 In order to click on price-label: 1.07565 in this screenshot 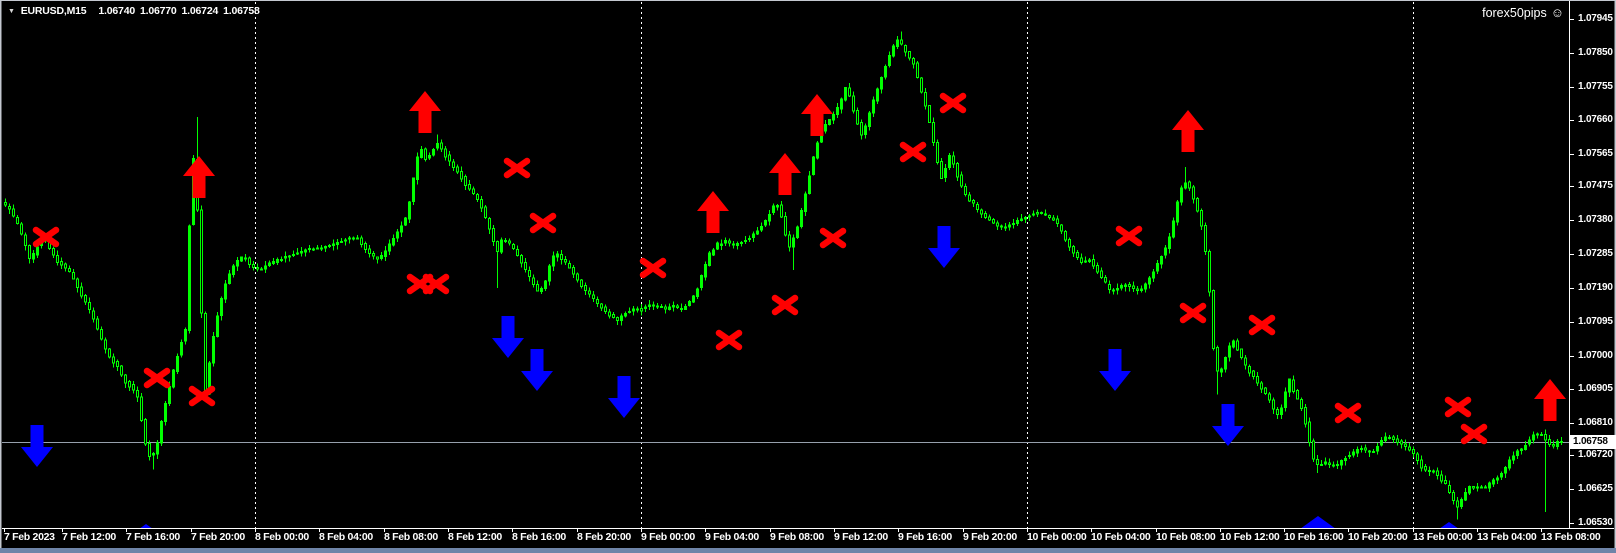, I will do `click(1595, 154)`.